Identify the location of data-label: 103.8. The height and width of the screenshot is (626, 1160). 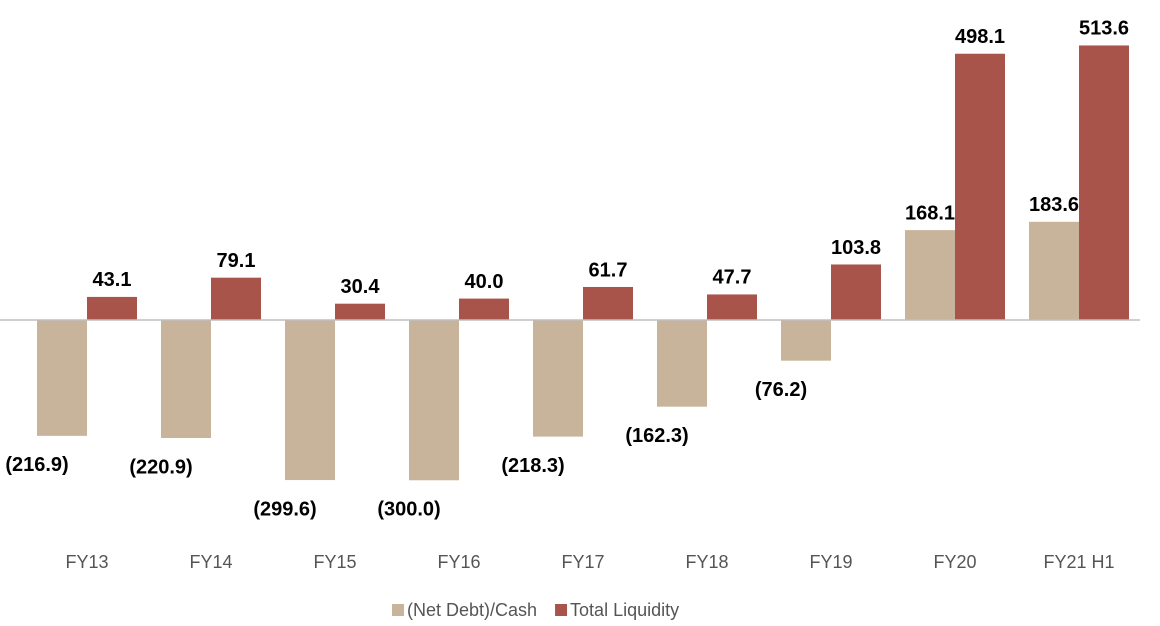
(856, 248).